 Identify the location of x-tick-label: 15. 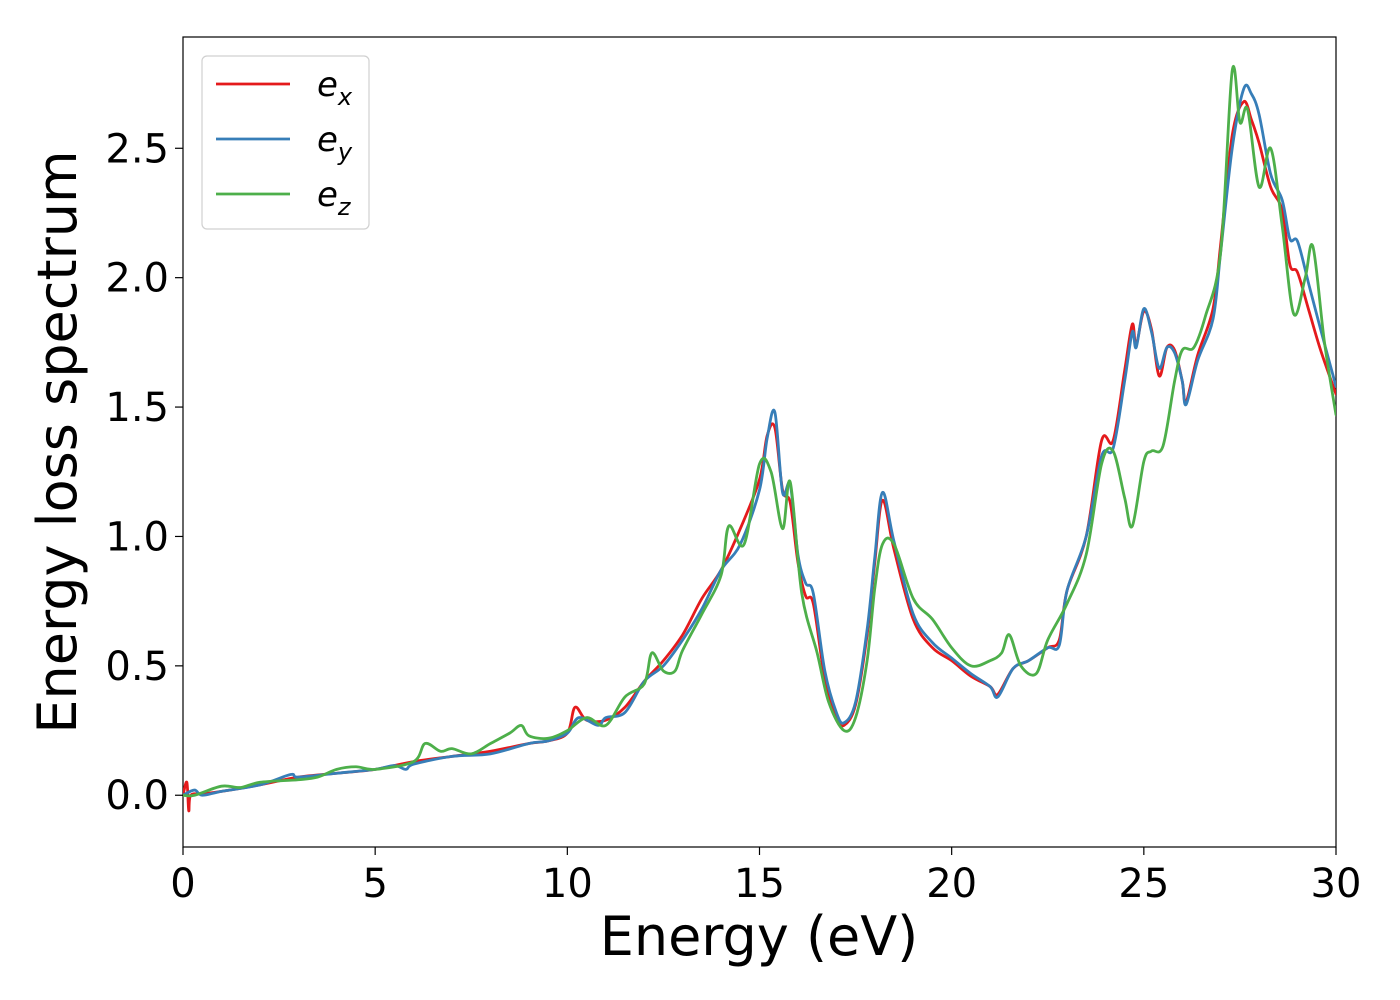
(759, 884).